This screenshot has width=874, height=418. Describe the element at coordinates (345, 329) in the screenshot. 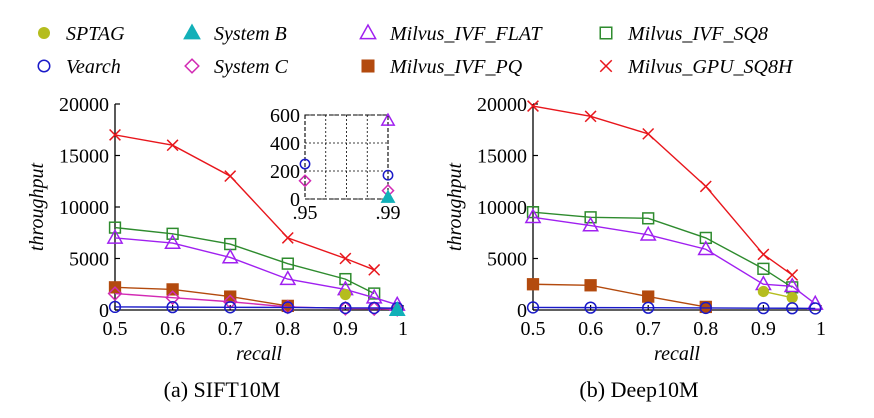

I see `x-tick-label: 0.9` at that location.